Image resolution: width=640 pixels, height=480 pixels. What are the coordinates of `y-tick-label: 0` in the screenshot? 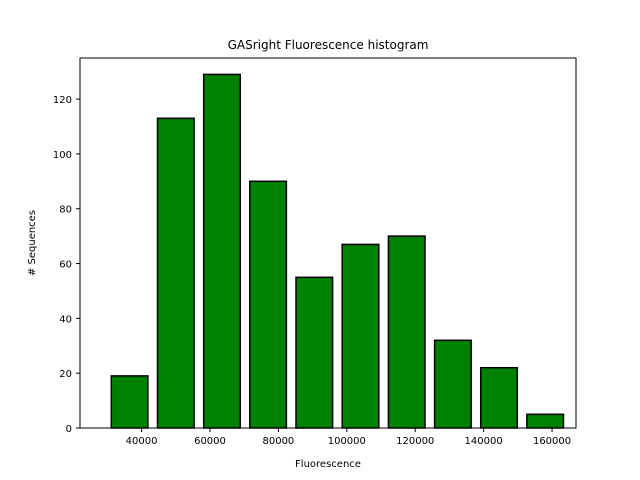 It's located at (69, 429).